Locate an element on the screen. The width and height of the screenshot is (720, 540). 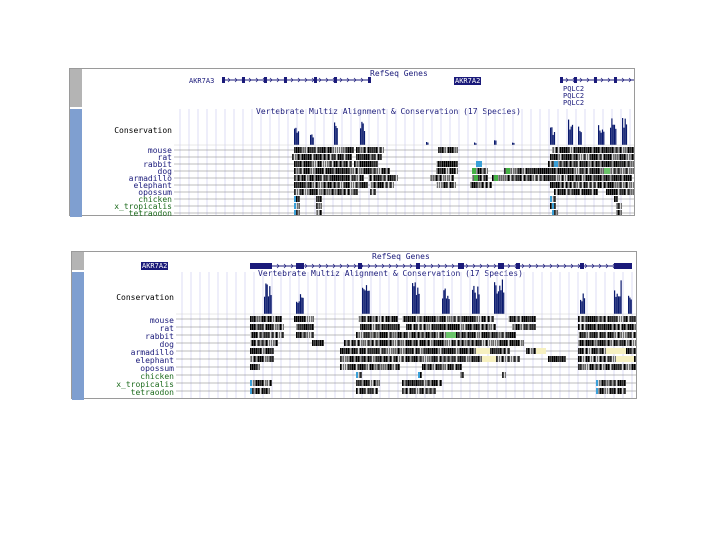
gene-label-pqlc2-1: PQLC2 is located at coordinates (574, 89).